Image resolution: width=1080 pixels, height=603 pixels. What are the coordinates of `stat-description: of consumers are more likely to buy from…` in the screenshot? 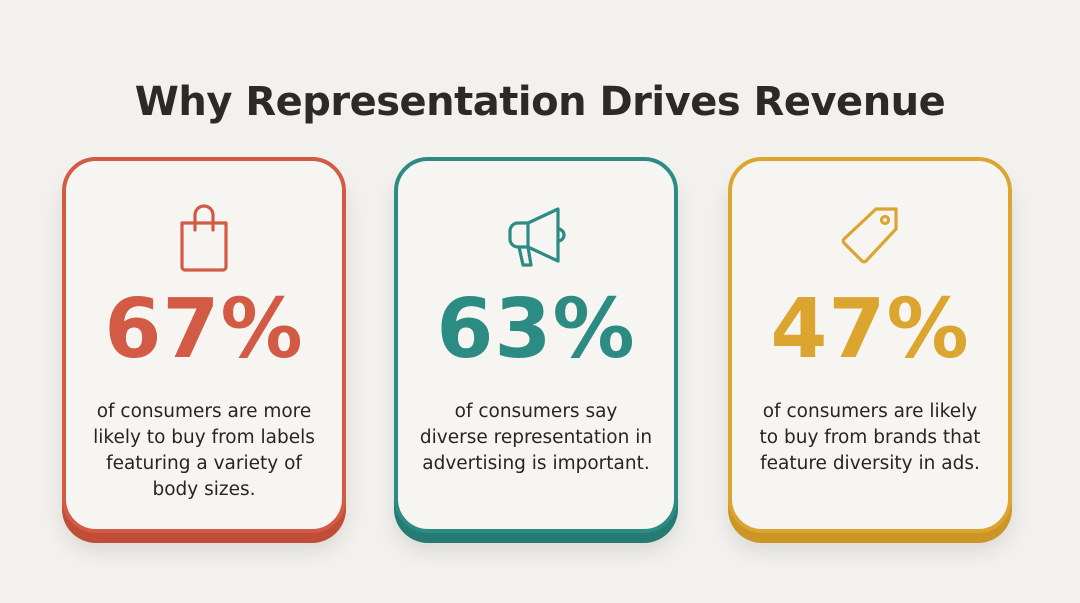 It's located at (204, 450).